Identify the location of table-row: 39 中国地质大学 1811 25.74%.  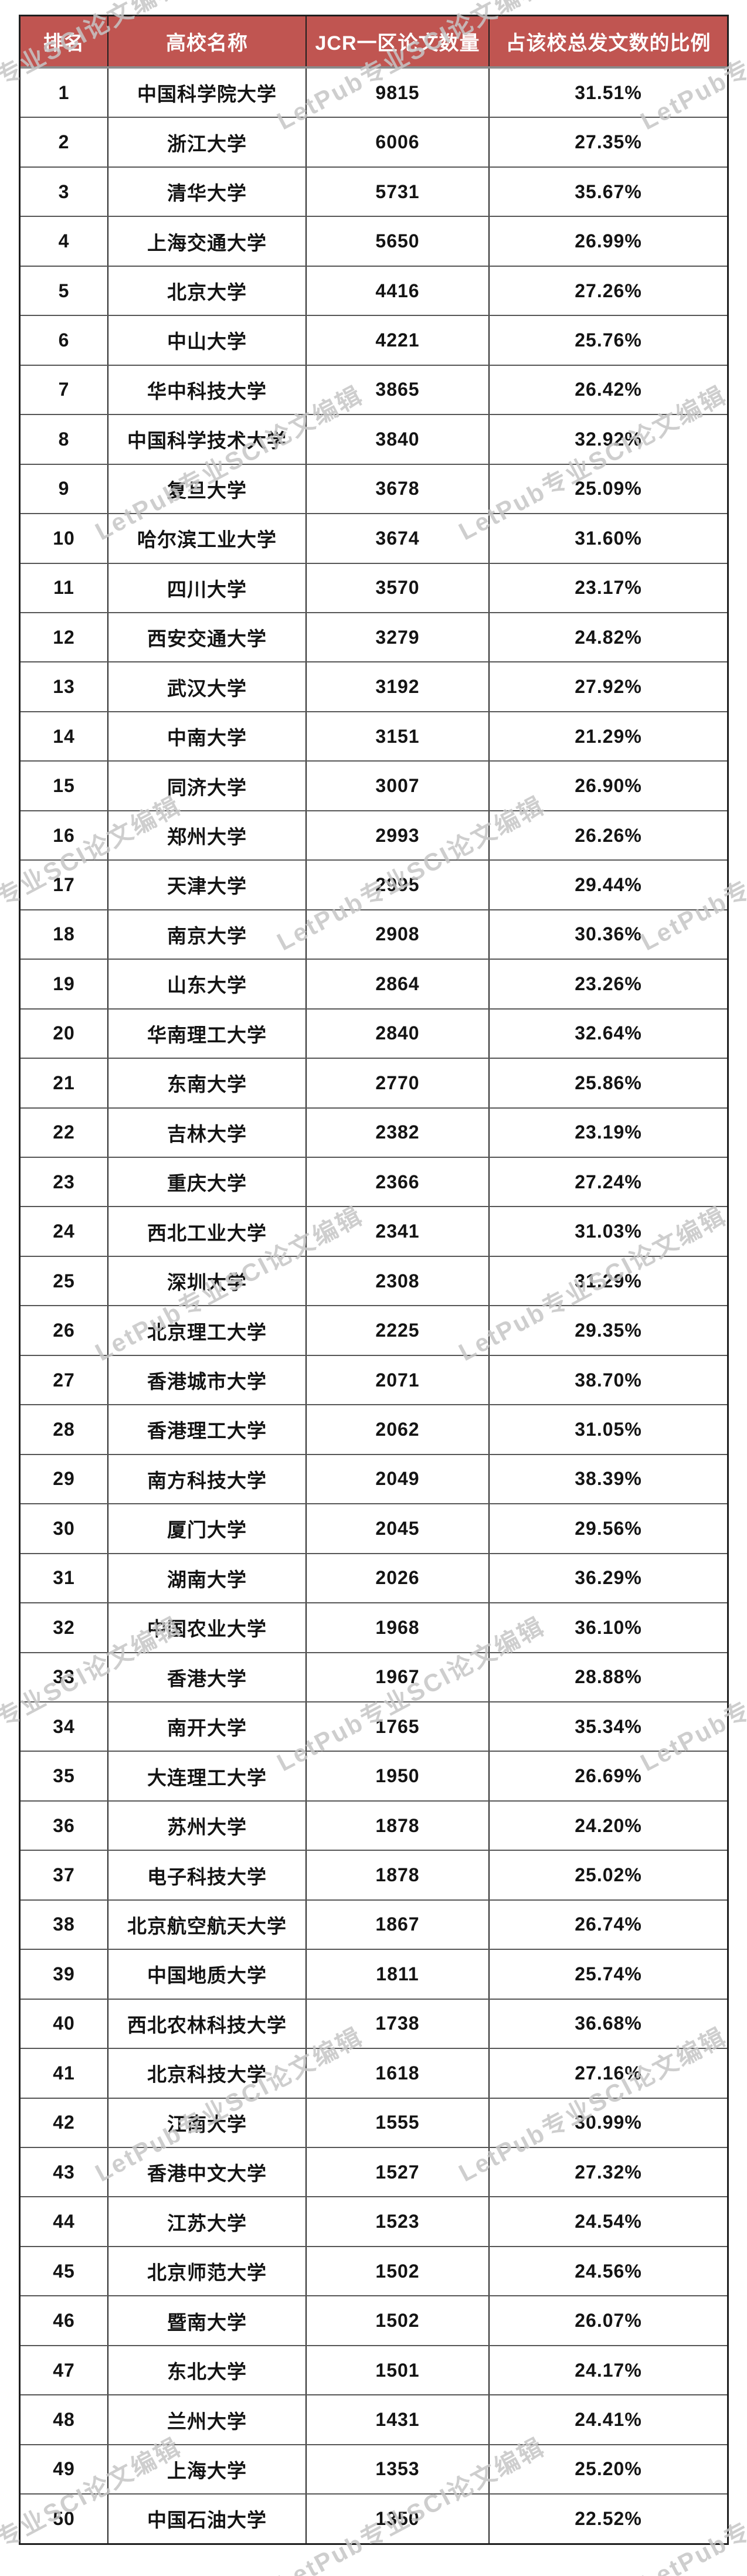
(374, 1974).